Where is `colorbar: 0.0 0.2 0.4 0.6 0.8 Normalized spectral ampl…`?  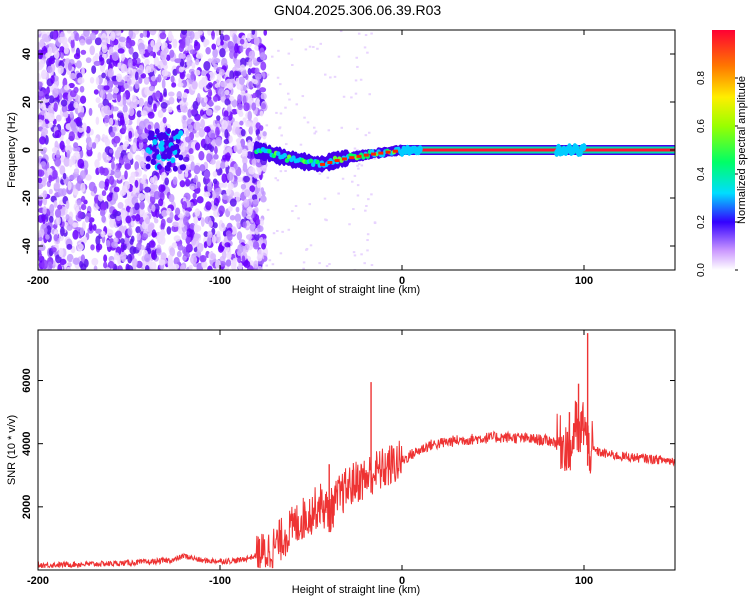
colorbar: 0.0 0.2 0.4 0.6 0.8 Normalized spectral ampl… is located at coordinates (722, 153).